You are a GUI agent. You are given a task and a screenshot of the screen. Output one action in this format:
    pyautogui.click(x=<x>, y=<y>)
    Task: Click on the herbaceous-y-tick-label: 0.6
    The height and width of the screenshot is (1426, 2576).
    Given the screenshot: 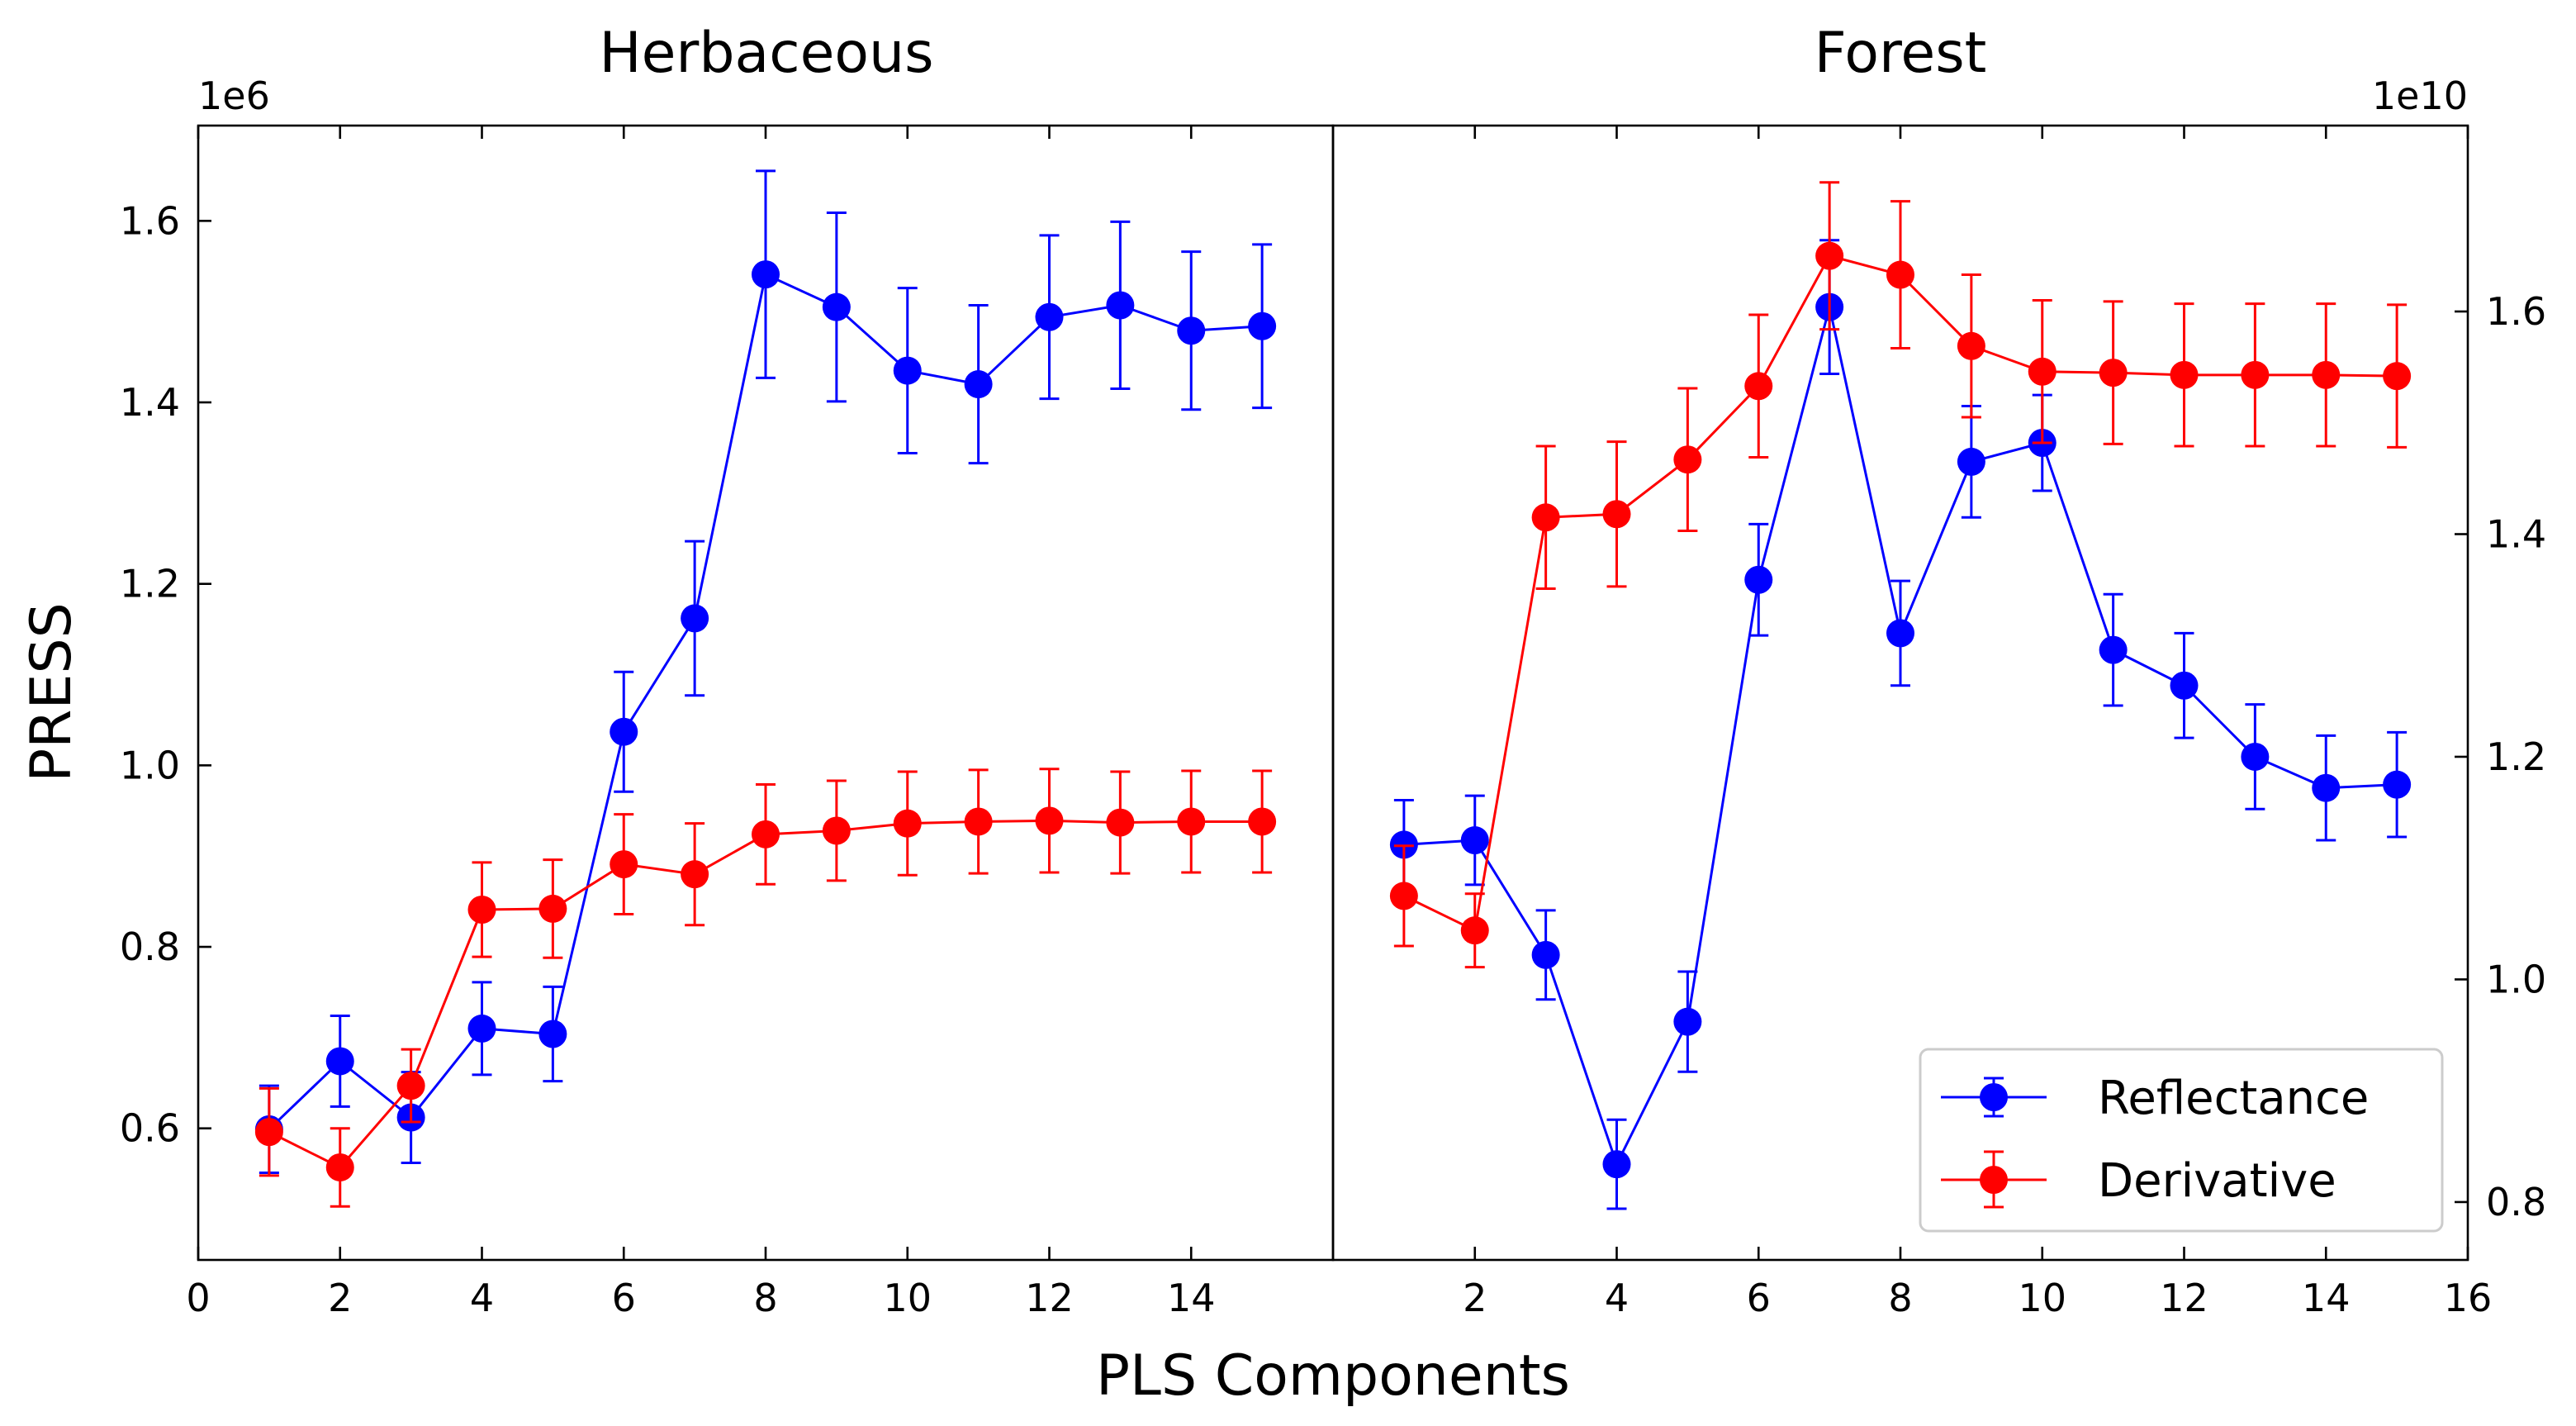 What is the action you would take?
    pyautogui.click(x=150, y=1128)
    